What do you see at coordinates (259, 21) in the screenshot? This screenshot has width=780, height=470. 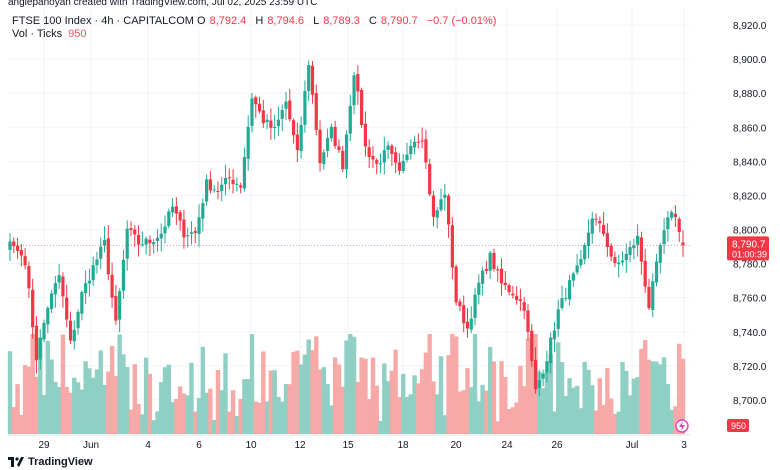 I see `high-label: H` at bounding box center [259, 21].